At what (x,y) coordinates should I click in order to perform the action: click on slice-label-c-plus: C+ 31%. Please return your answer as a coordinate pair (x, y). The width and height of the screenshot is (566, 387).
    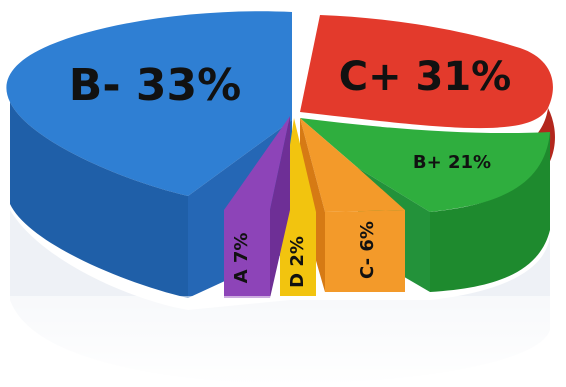
    Looking at the image, I should click on (425, 77).